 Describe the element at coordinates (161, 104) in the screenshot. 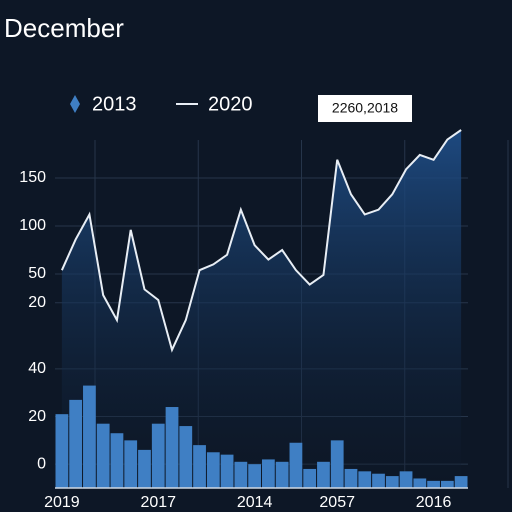

I see `legend: 2013 2020` at that location.